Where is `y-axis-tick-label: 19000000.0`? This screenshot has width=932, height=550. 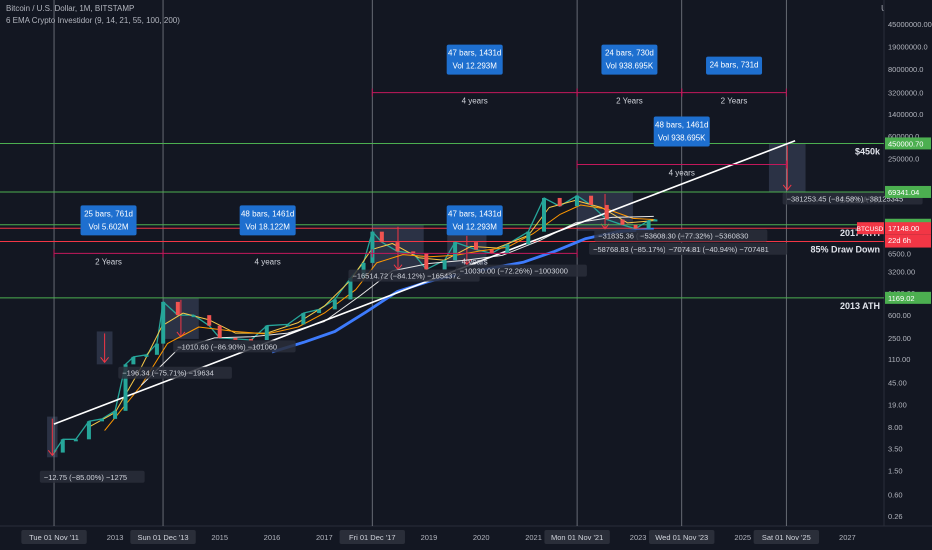
y-axis-tick-label: 19000000.0 is located at coordinates (908, 46).